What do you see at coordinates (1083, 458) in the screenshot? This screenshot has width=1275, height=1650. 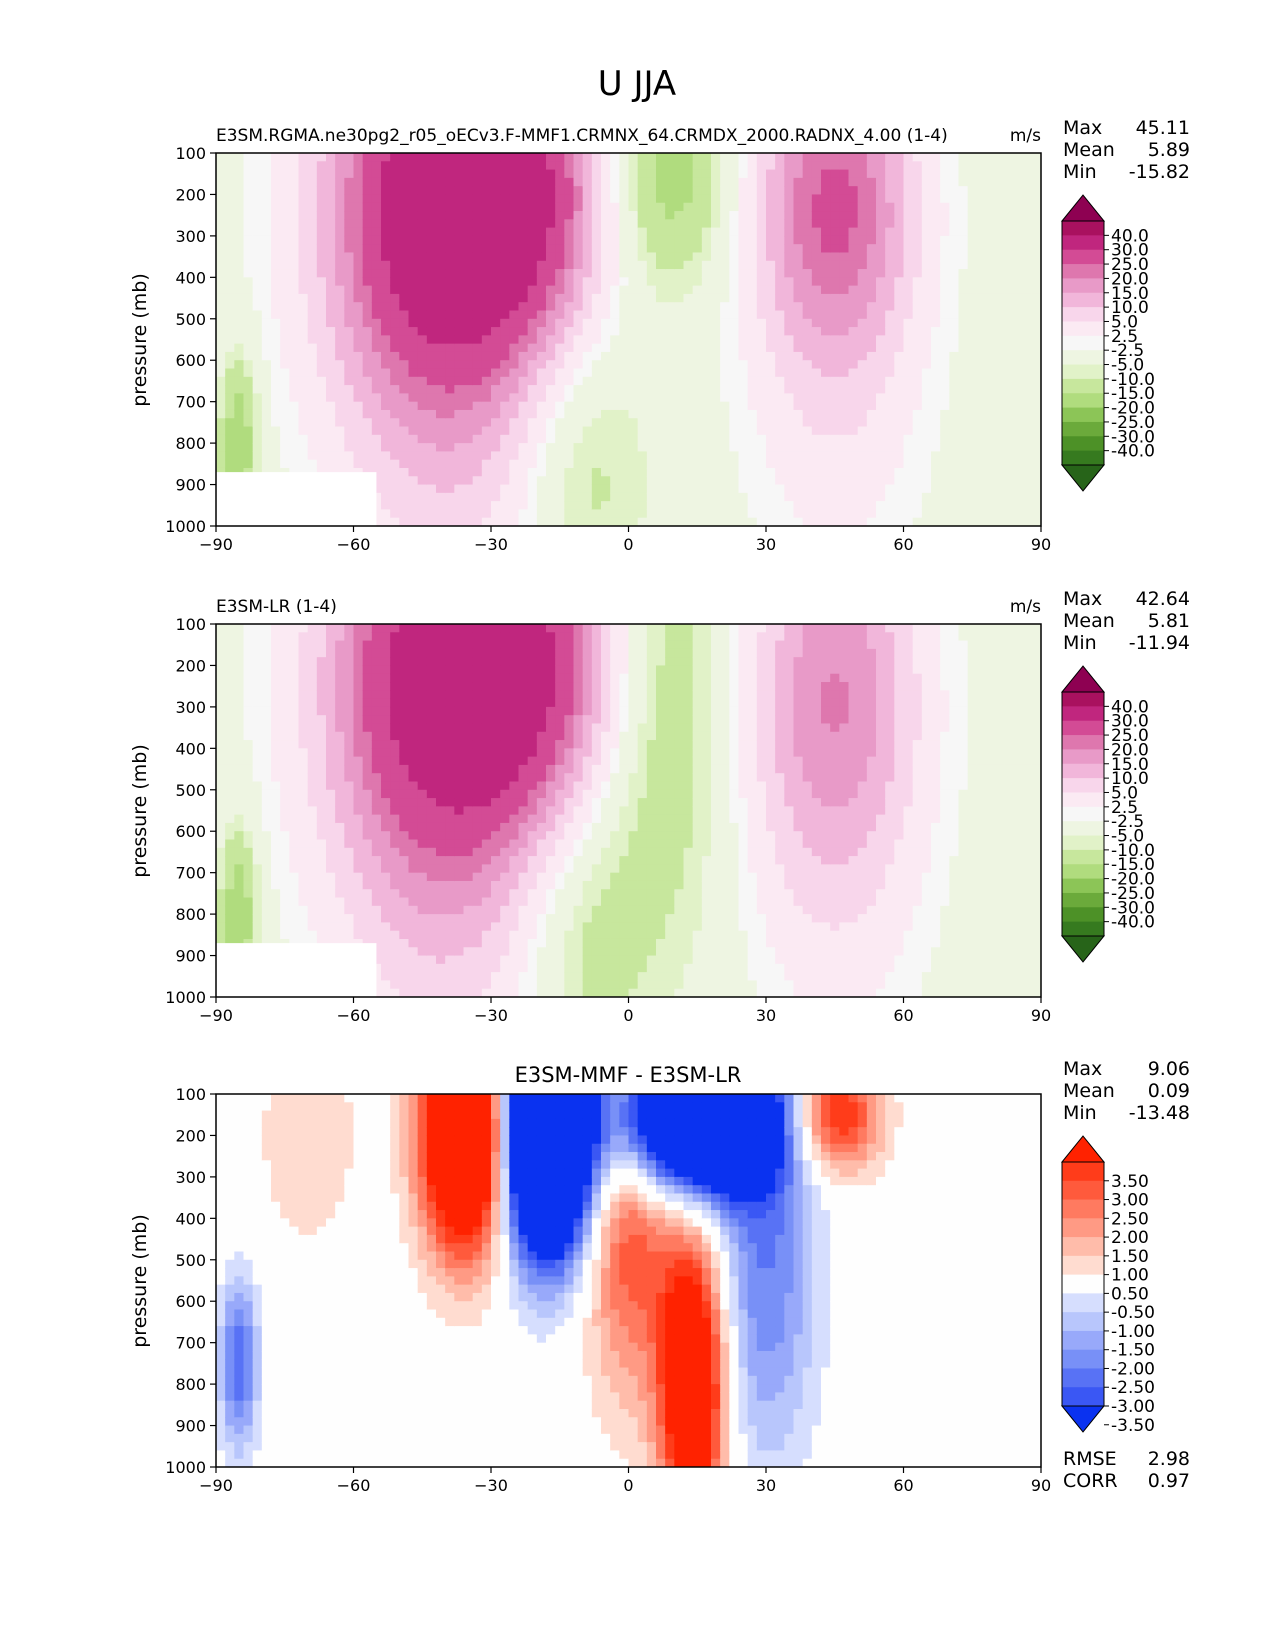 I see `colorbar-segment` at bounding box center [1083, 458].